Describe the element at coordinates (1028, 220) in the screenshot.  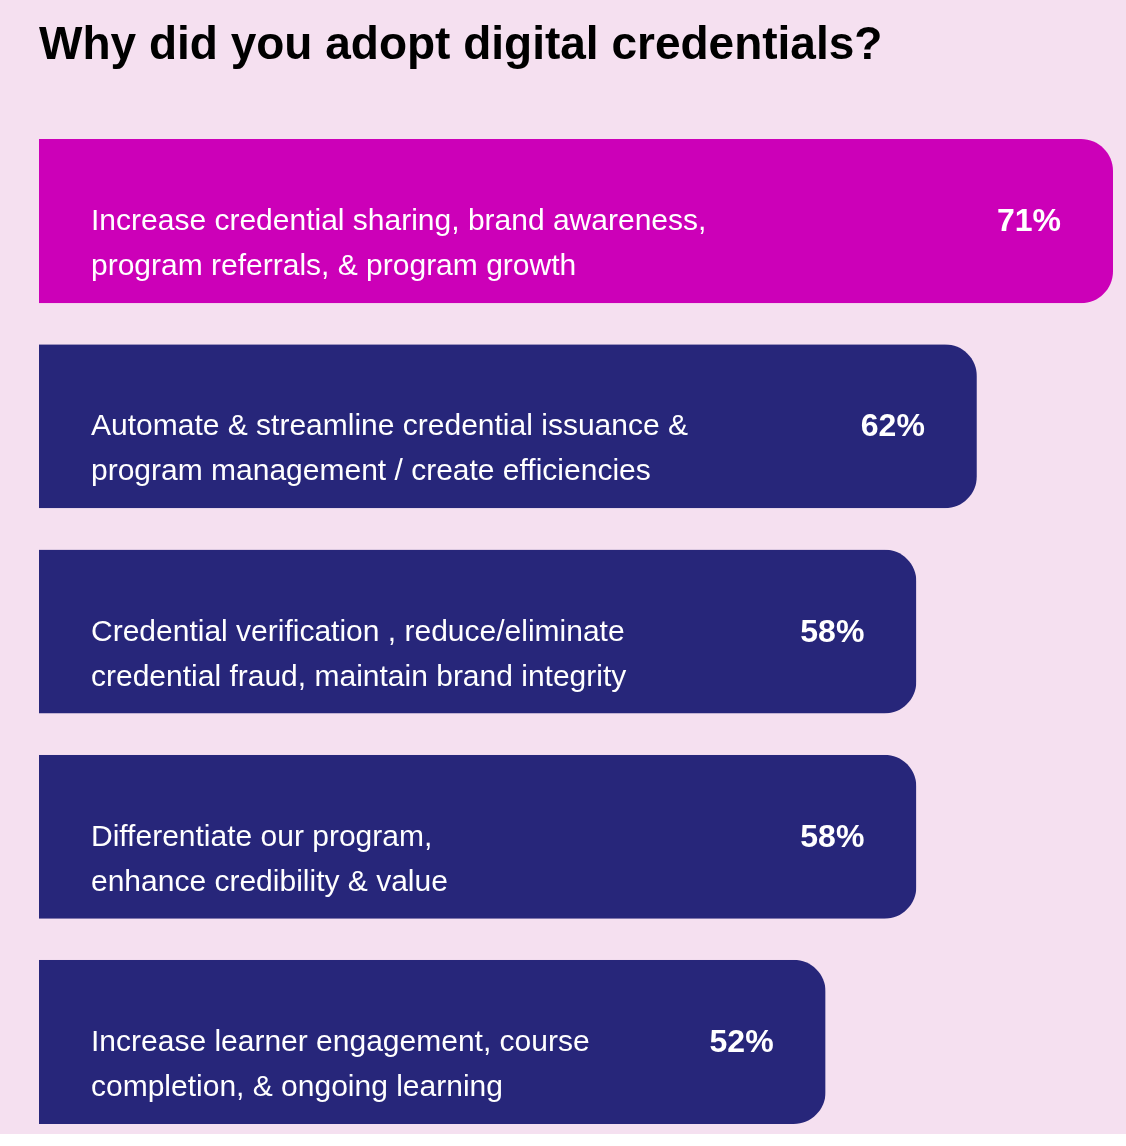
I see `data-label: 71%` at that location.